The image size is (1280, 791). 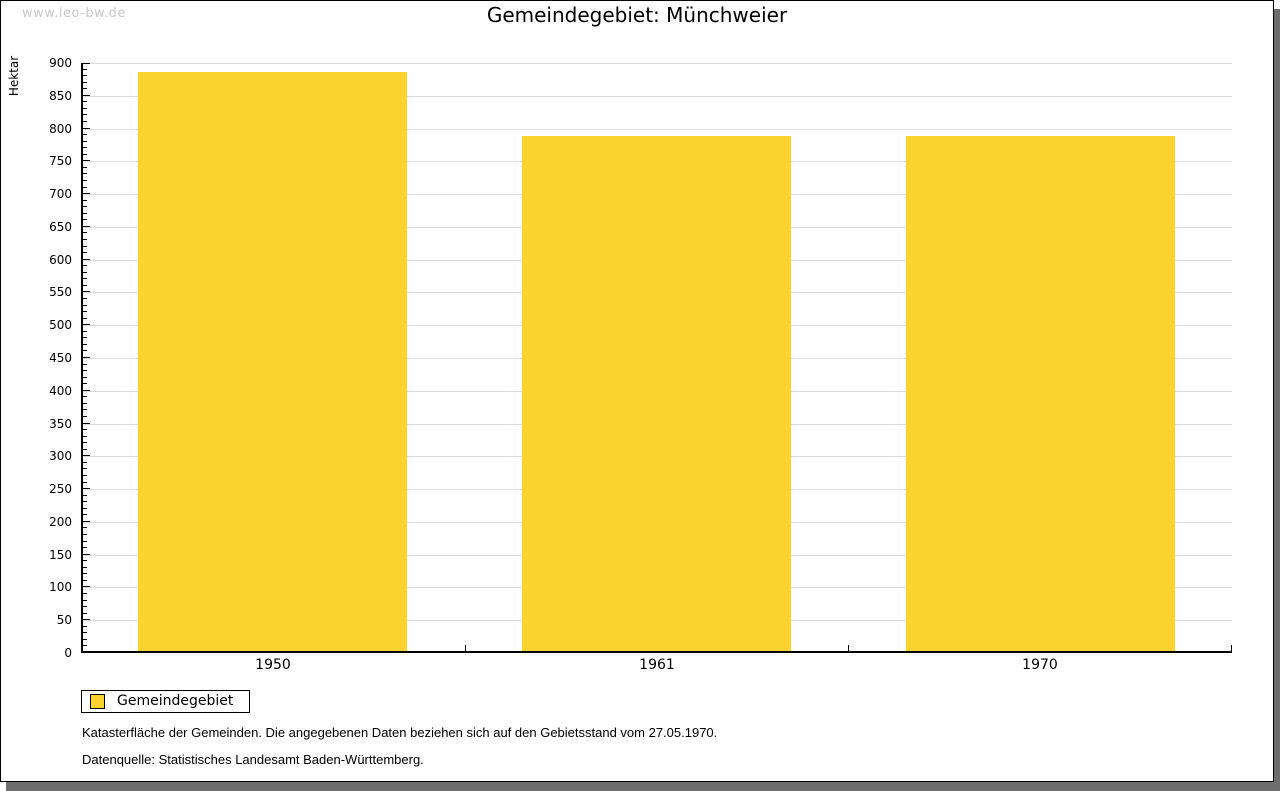 I want to click on y-tick-label: 700, so click(x=60, y=194).